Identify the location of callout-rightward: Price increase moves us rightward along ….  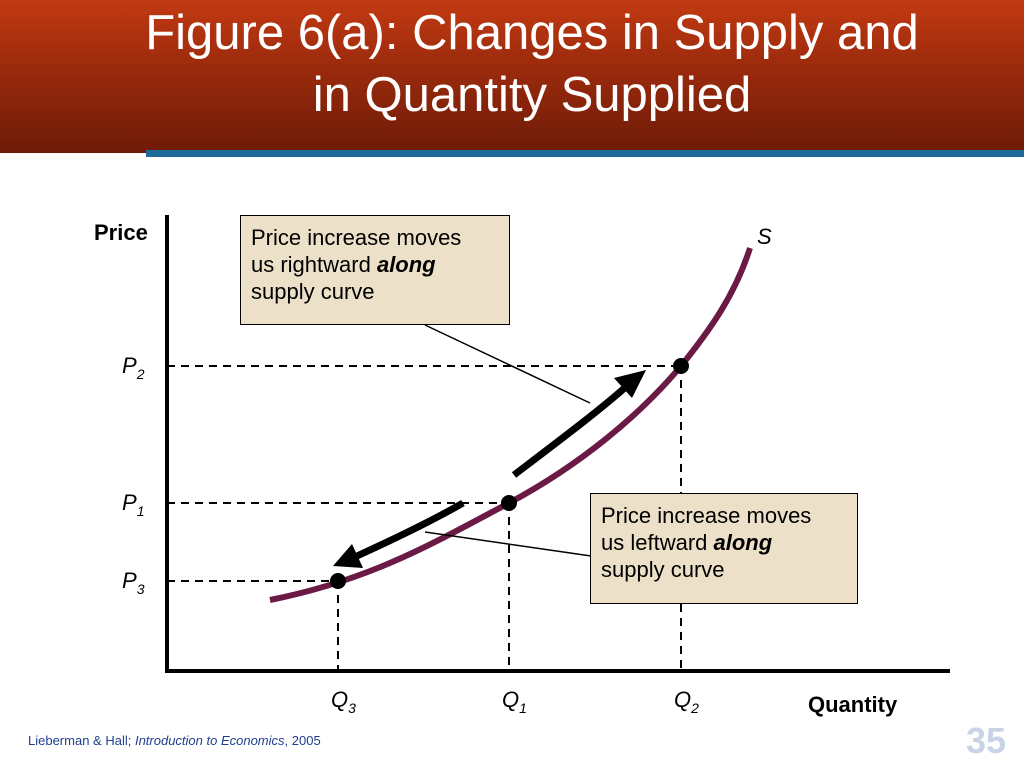
(375, 270).